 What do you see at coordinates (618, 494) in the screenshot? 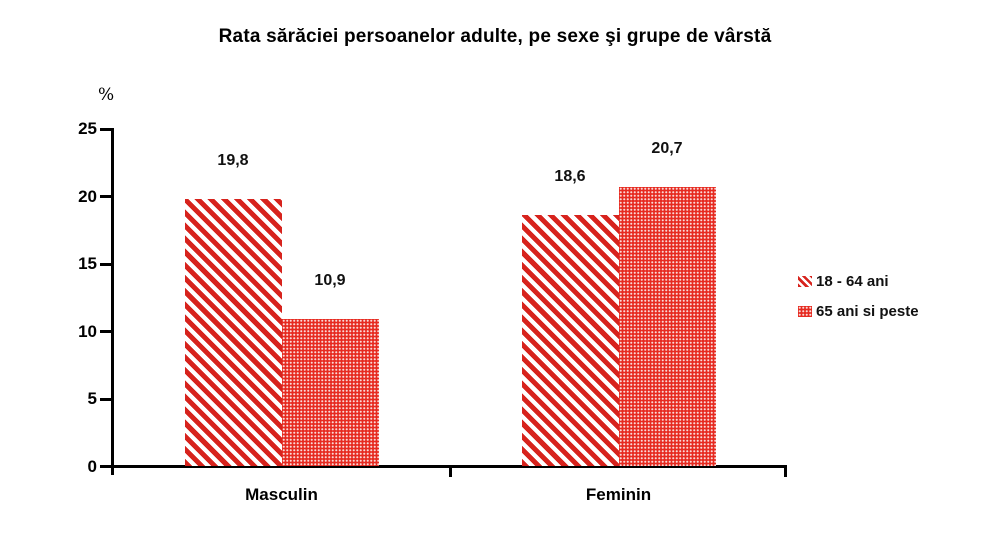
I see `category-label: Feminin` at bounding box center [618, 494].